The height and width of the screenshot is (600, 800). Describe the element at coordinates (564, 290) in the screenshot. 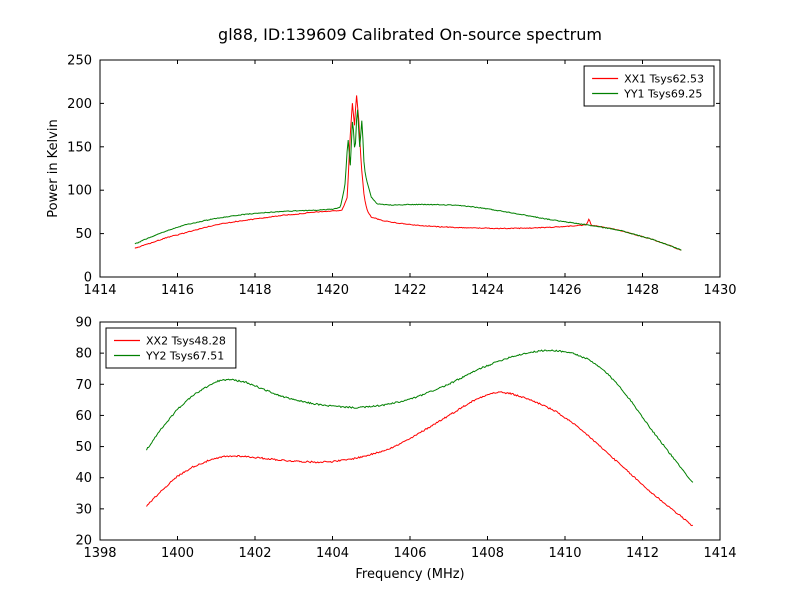

I see `x-tick-label: 1426` at that location.